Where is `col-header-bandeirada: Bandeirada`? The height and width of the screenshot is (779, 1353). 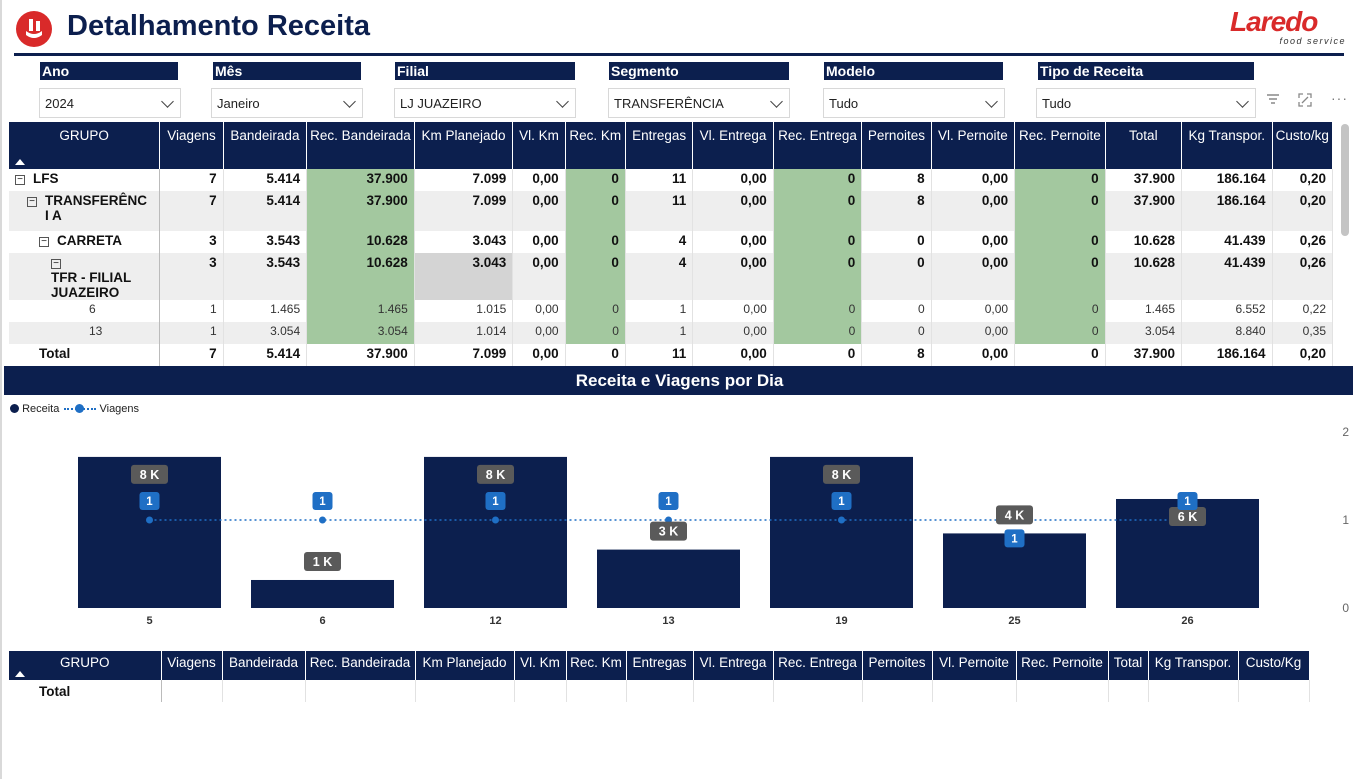
col-header-bandeirada: Bandeirada is located at coordinates (265, 145).